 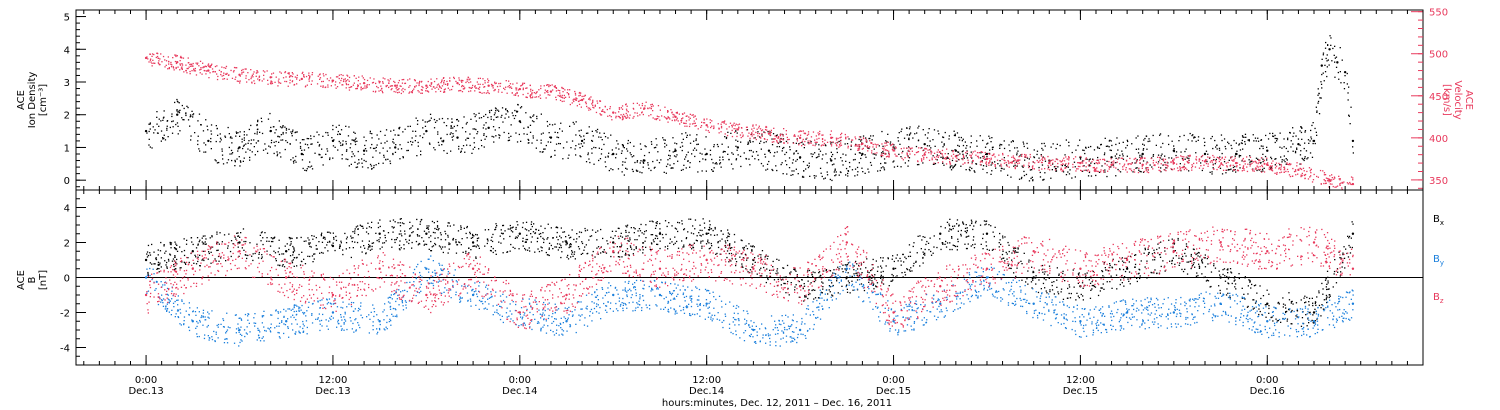 What do you see at coordinates (488, 85) in the screenshot?
I see `velocity-series-point` at bounding box center [488, 85].